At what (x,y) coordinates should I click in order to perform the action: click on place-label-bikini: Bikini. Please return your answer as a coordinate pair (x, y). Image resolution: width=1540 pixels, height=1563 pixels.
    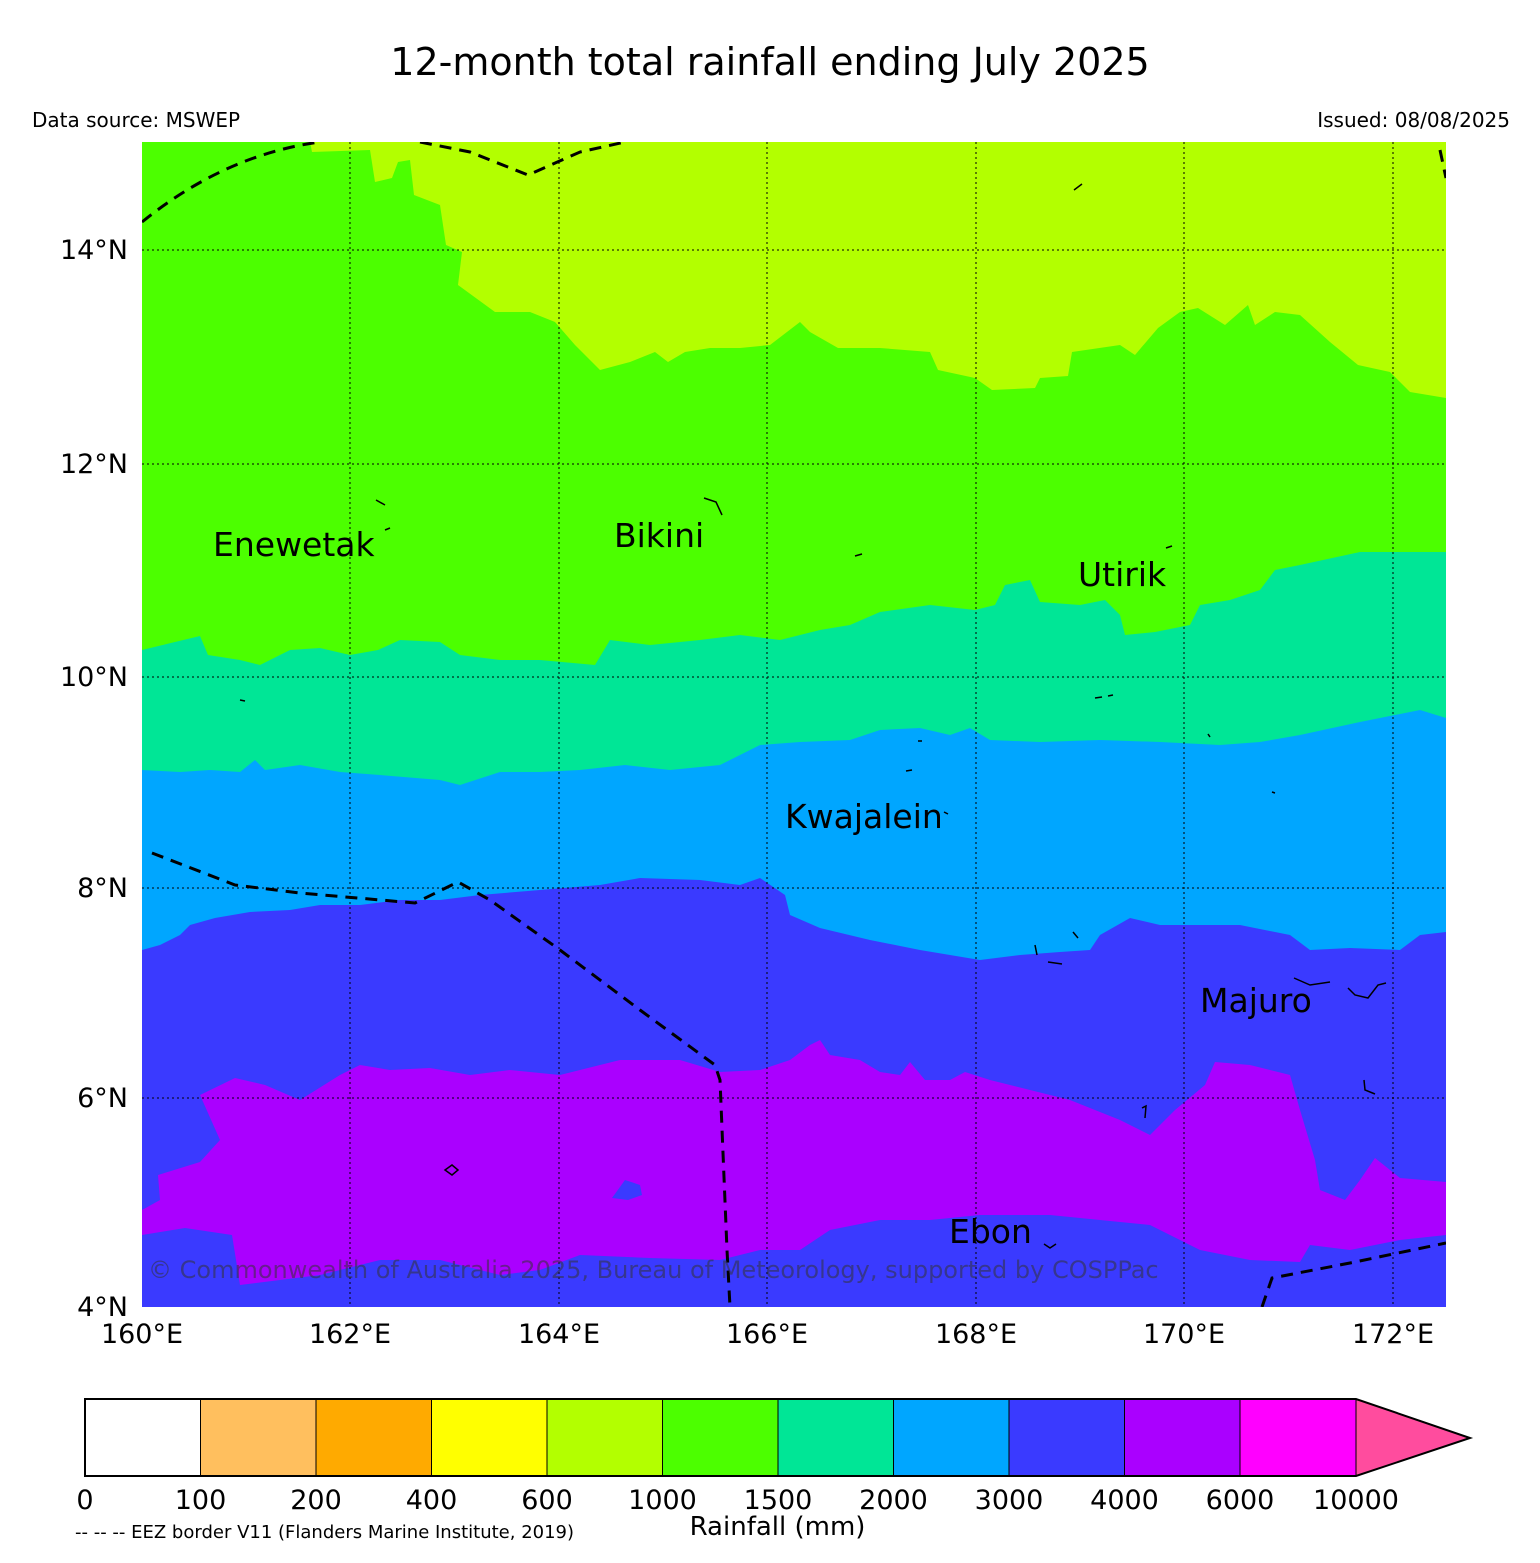
    Looking at the image, I should click on (659, 535).